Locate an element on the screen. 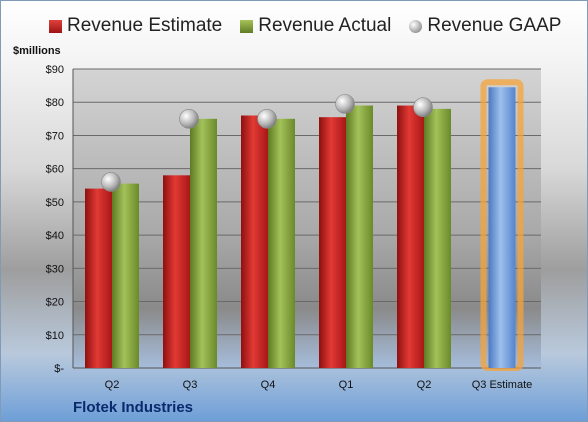 Image resolution: width=588 pixels, height=422 pixels. bar-forecast is located at coordinates (502, 228).